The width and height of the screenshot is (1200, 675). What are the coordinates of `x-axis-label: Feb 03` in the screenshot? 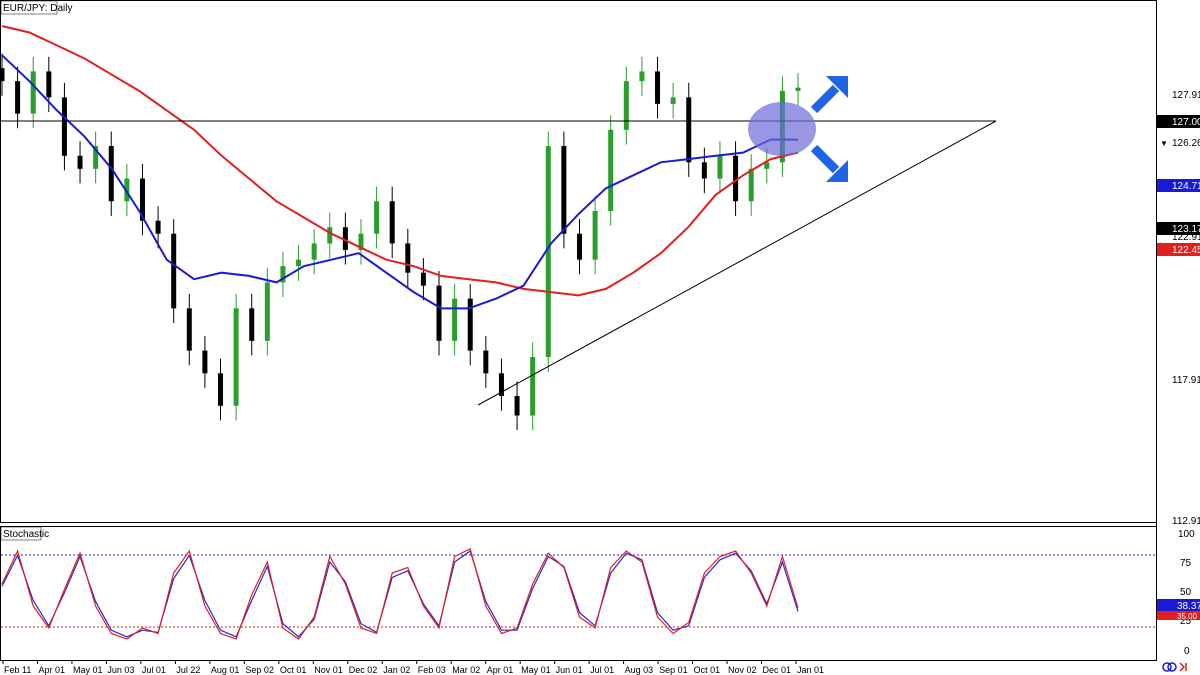 It's located at (432, 670).